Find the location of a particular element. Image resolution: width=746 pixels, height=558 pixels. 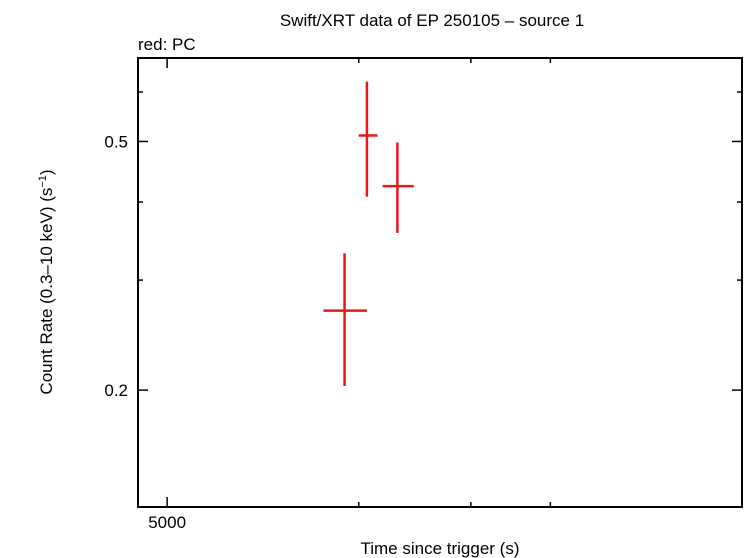

y-tick-label: 0.2 is located at coordinates (116, 390).